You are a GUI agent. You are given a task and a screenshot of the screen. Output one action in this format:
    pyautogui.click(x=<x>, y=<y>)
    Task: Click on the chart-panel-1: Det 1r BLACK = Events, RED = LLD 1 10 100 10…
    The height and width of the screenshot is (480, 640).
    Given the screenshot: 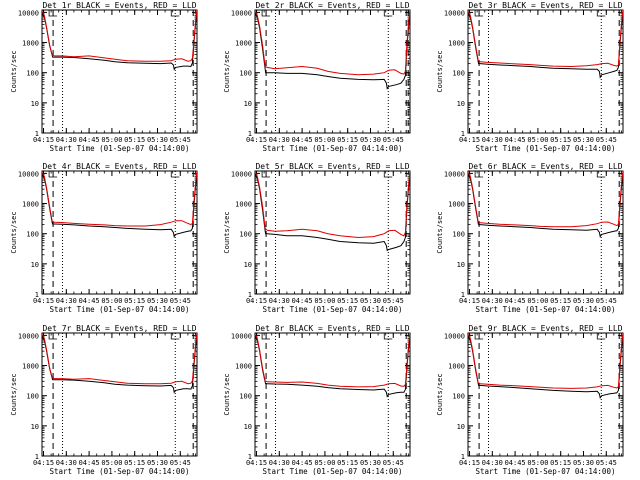 What is the action you would take?
    pyautogui.click(x=104, y=77)
    